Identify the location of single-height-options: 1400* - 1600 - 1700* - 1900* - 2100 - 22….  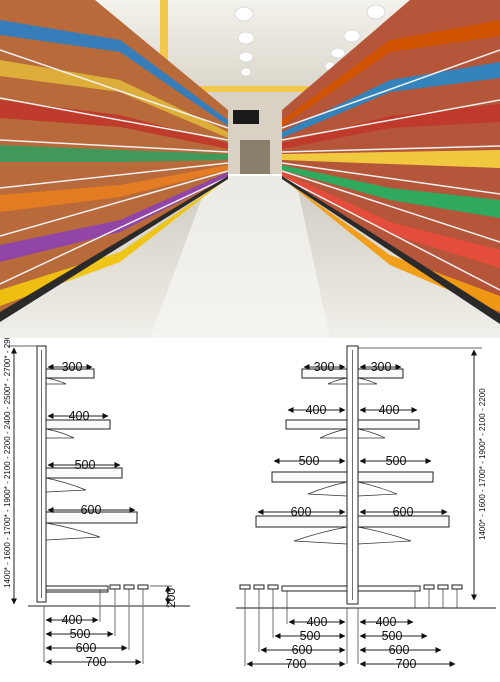
(7, 463).